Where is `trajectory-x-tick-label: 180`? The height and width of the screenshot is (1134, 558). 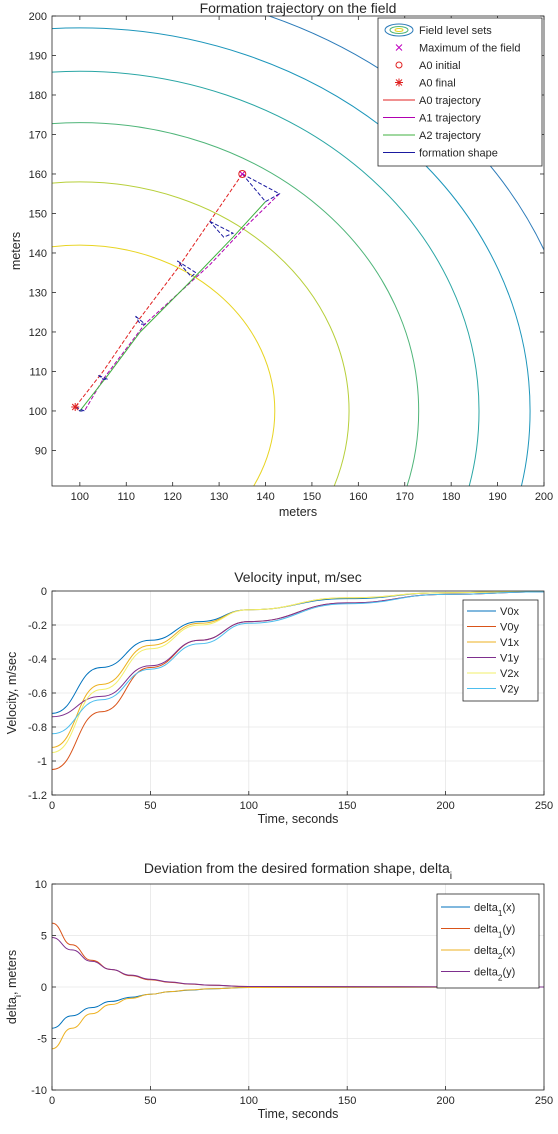 trajectory-x-tick-label: 180 is located at coordinates (451, 497).